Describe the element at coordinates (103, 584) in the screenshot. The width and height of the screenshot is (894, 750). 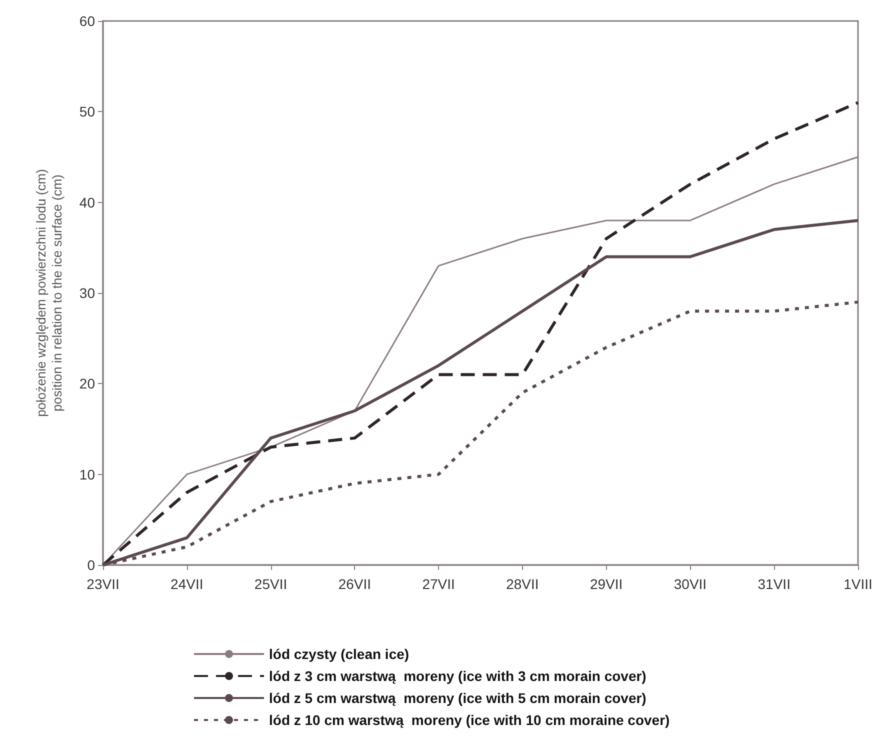
I see `x-tick-label: 23VII` at that location.